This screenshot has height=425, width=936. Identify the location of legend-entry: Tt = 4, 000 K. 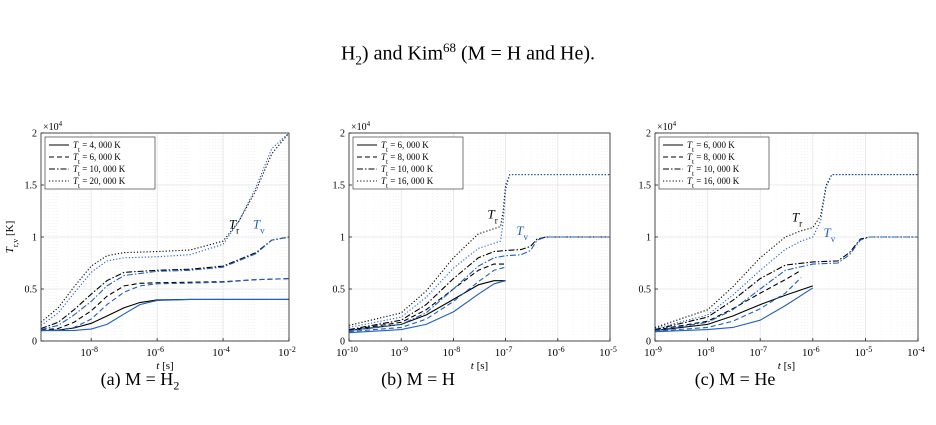
(97, 147).